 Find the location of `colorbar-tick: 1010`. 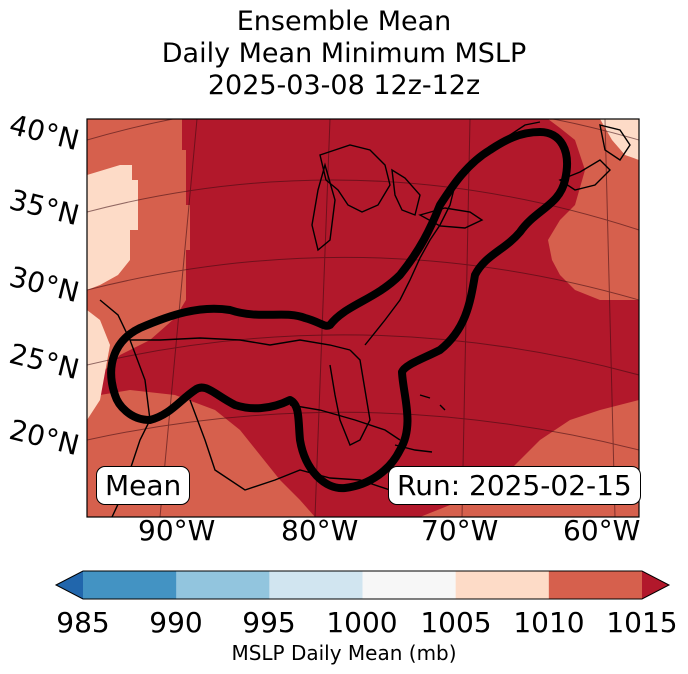

colorbar-tick: 1010 is located at coordinates (549, 622).